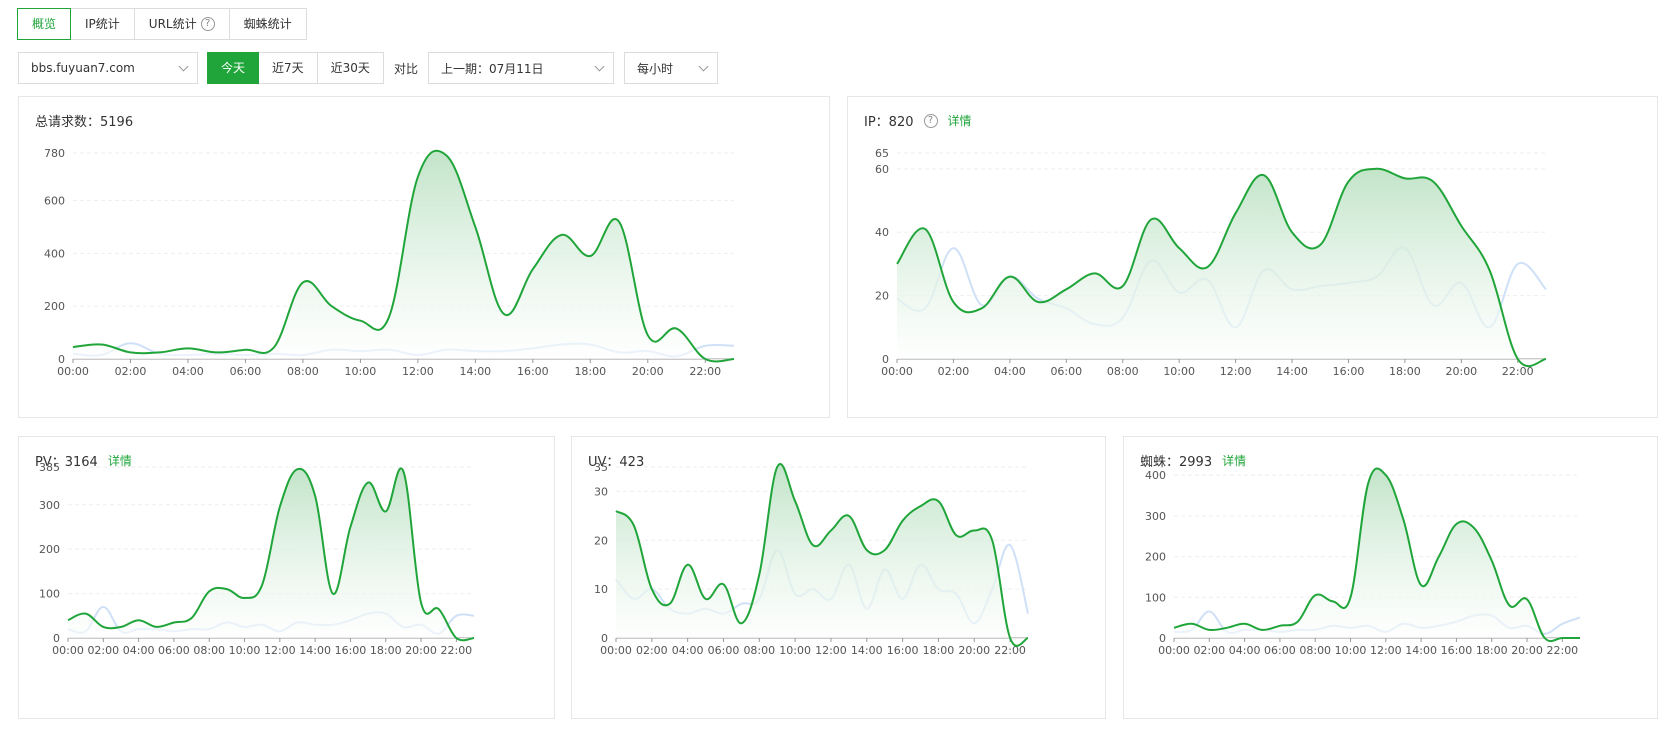 The image size is (1677, 740). Describe the element at coordinates (601, 589) in the screenshot. I see `y-tick-label: 10` at that location.